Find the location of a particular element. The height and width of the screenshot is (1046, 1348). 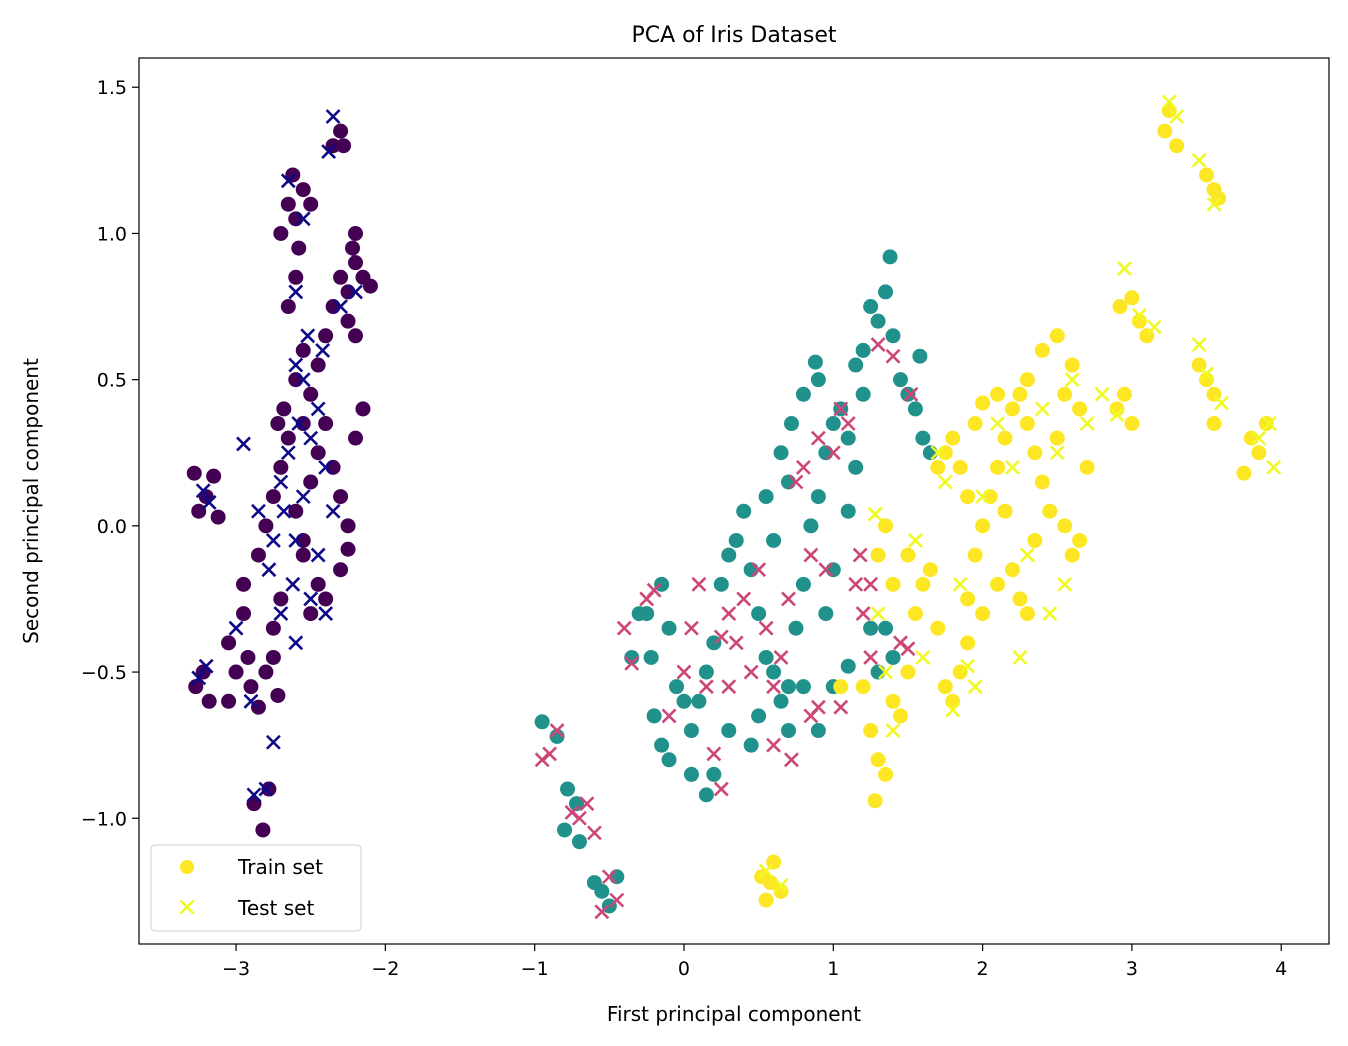

y-axis-label: Second principal component is located at coordinates (31, 501).